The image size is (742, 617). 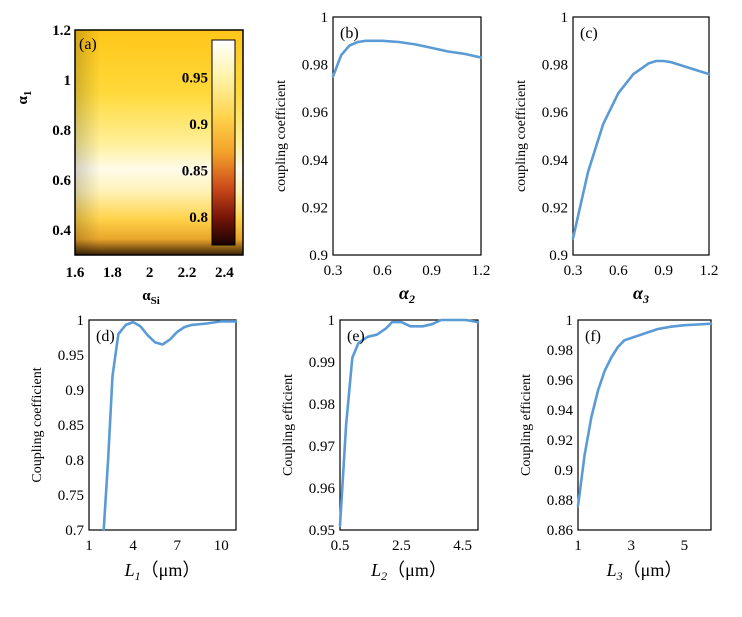 What do you see at coordinates (560, 531) in the screenshot?
I see `y-tick-label: 0.86` at bounding box center [560, 531].